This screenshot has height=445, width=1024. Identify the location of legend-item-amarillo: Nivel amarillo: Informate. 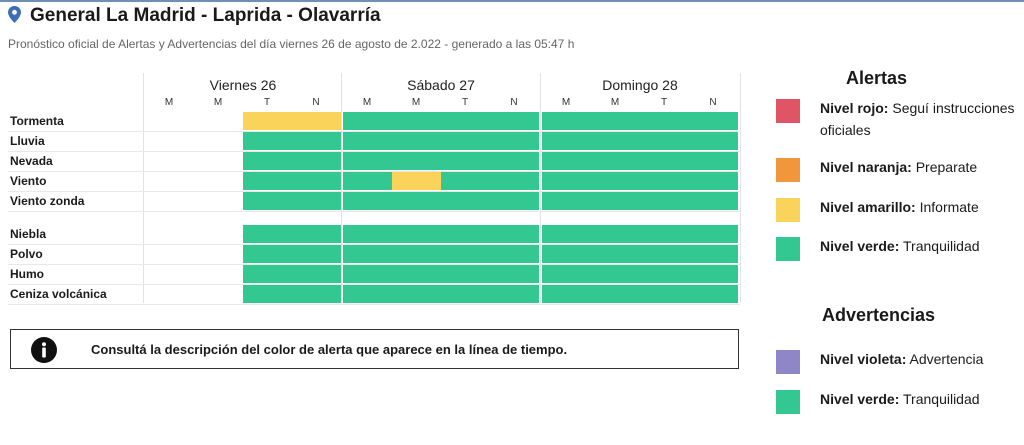
(917, 207).